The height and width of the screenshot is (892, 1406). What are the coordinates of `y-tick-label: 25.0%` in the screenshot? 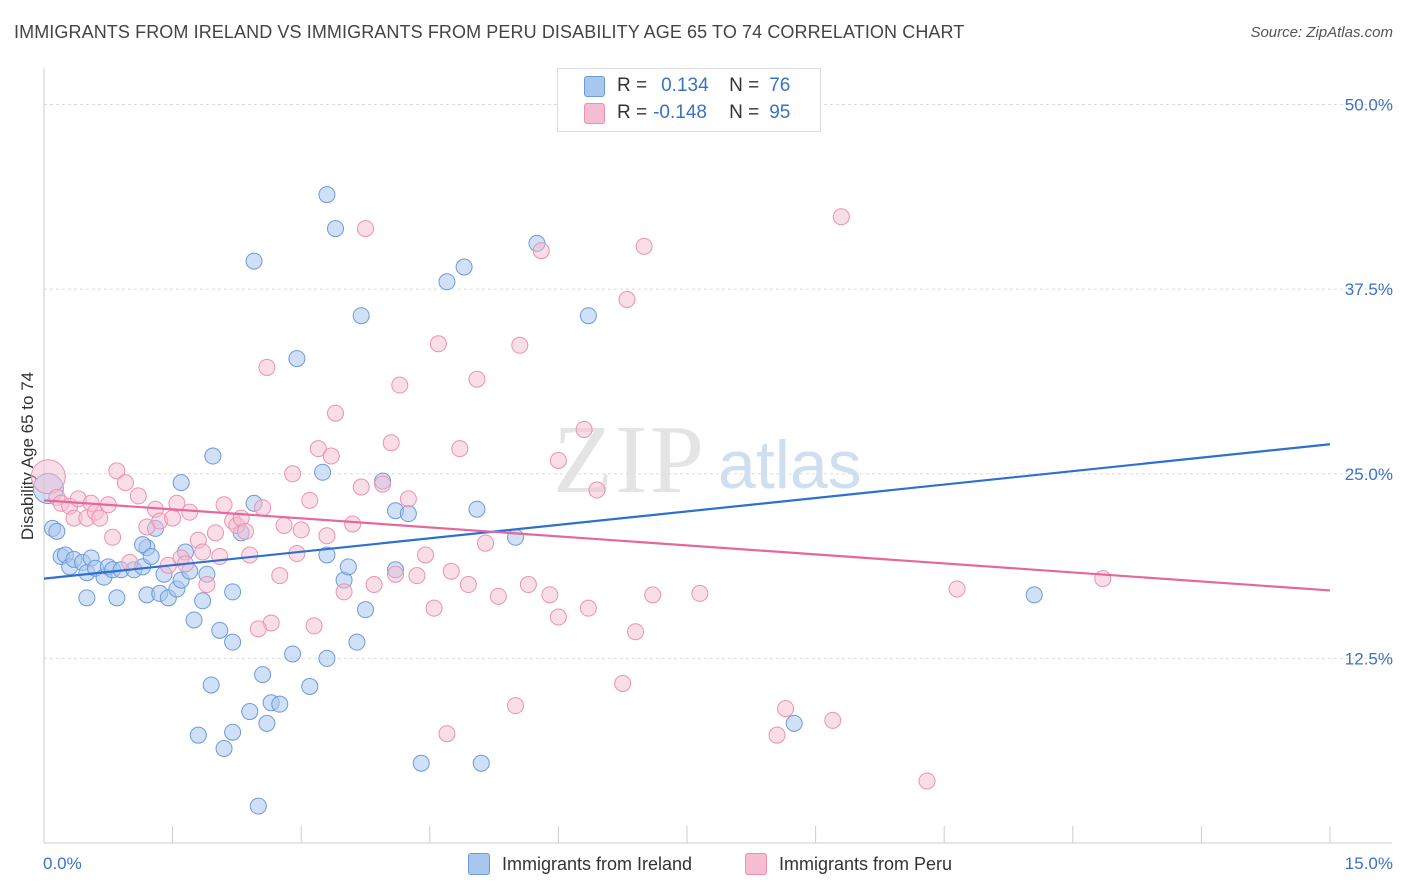 It's located at (1369, 474).